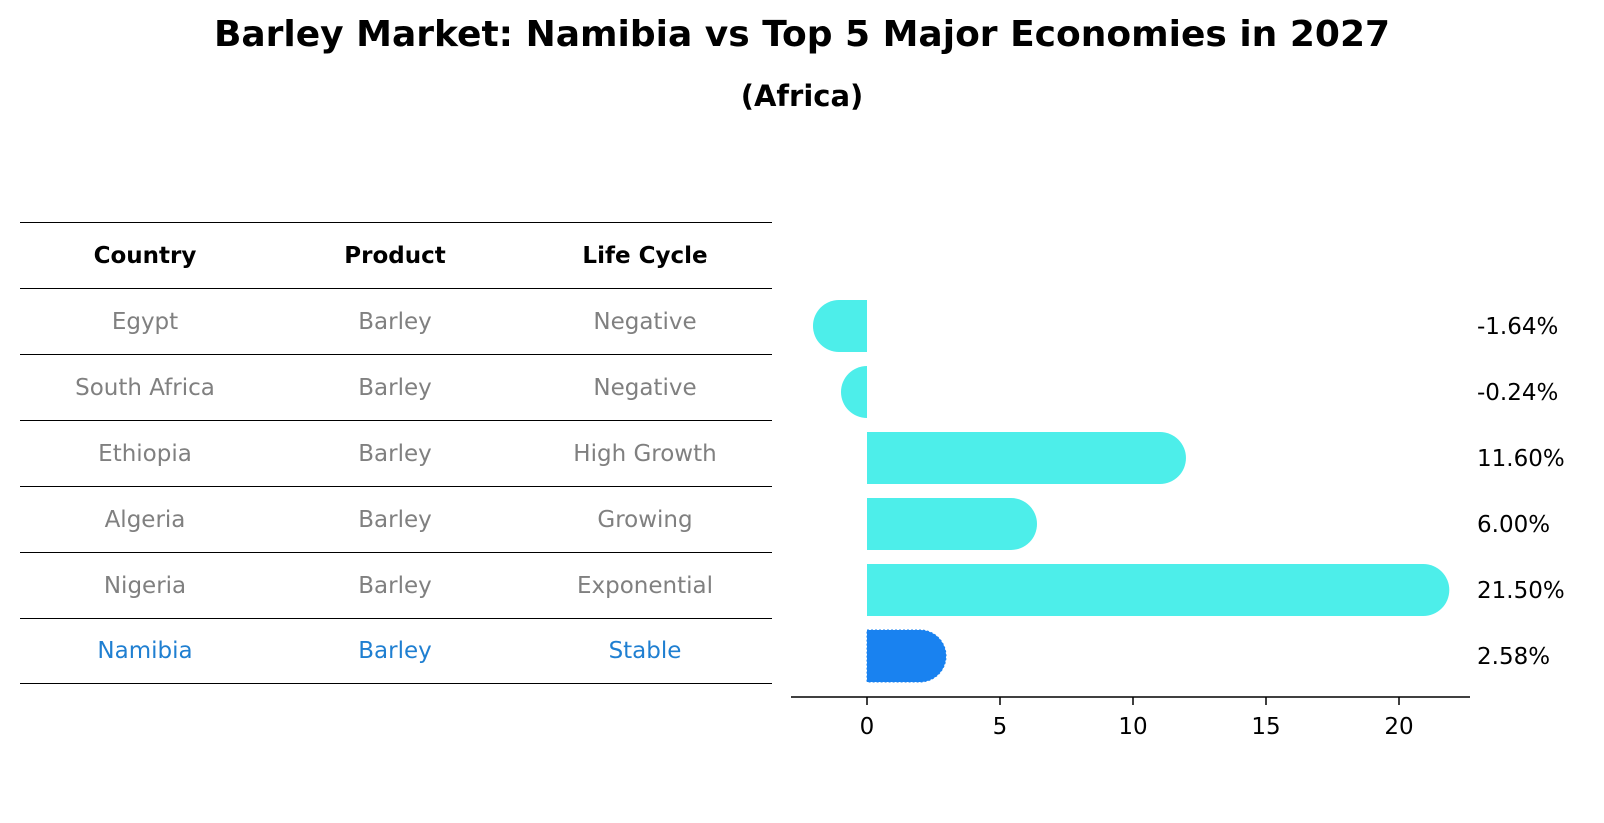 Image resolution: width=1604 pixels, height=823 pixels. Describe the element at coordinates (1517, 393) in the screenshot. I see `value-label: -0.24%` at that location.